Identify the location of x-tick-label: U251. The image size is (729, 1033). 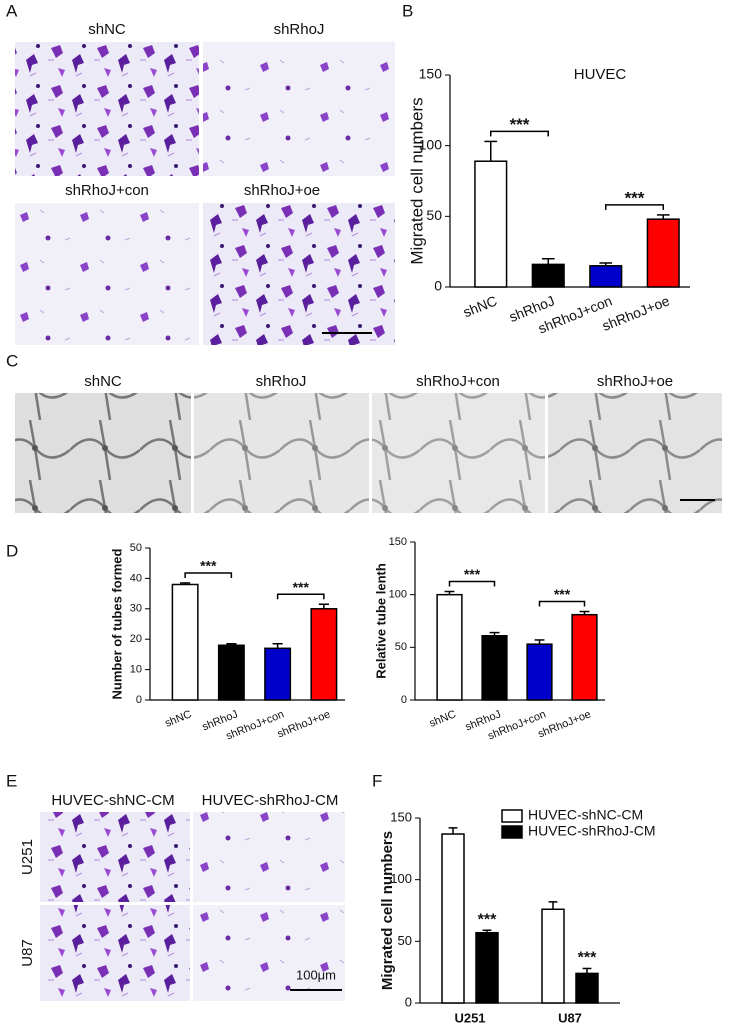
(469, 1017).